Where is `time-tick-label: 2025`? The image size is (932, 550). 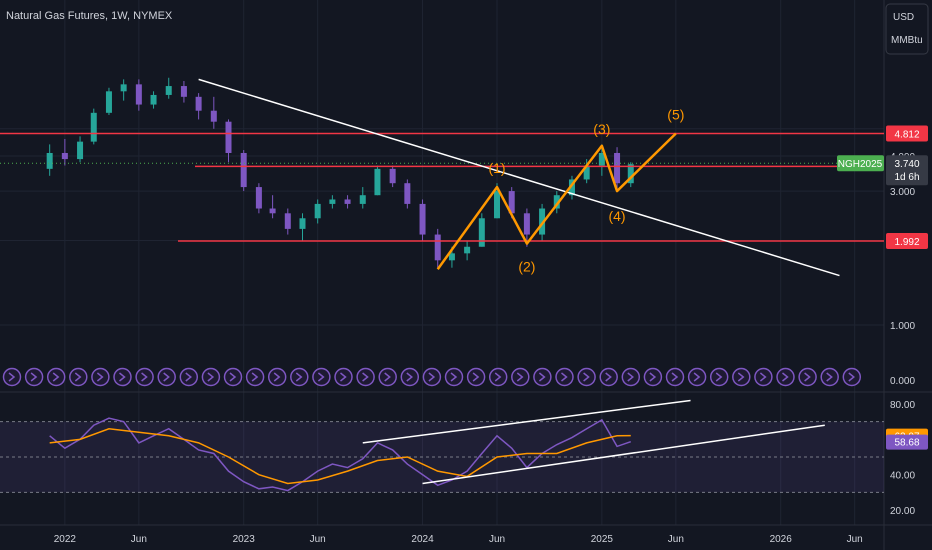 time-tick-label: 2025 is located at coordinates (602, 539).